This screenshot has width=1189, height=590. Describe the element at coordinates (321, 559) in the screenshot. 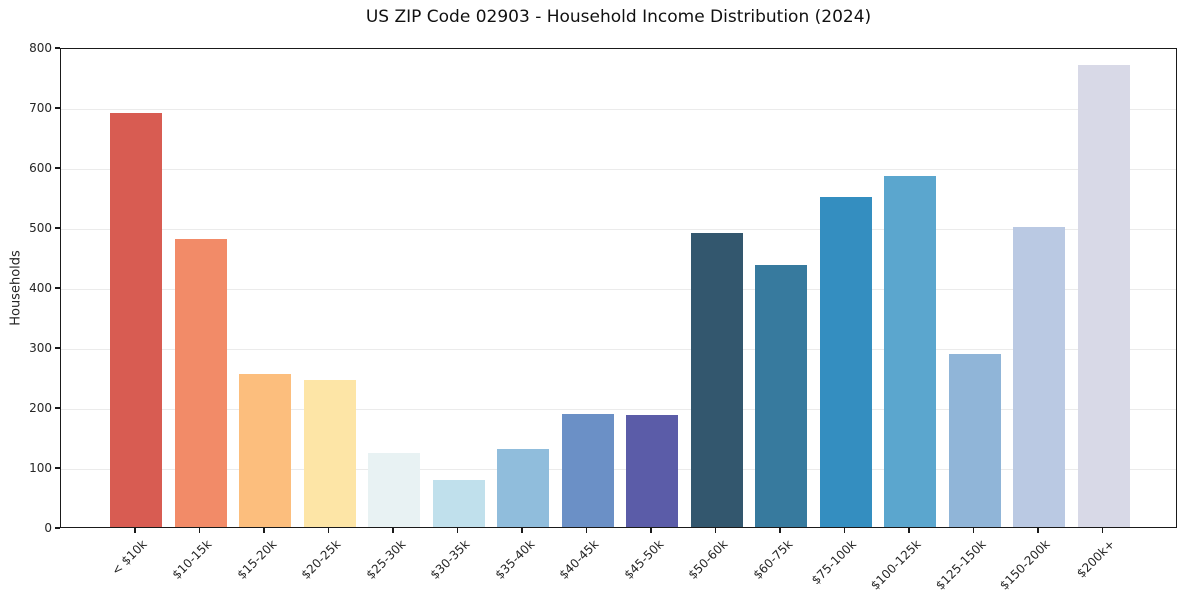

I see `x-tick-label-3: $20-25k` at that location.